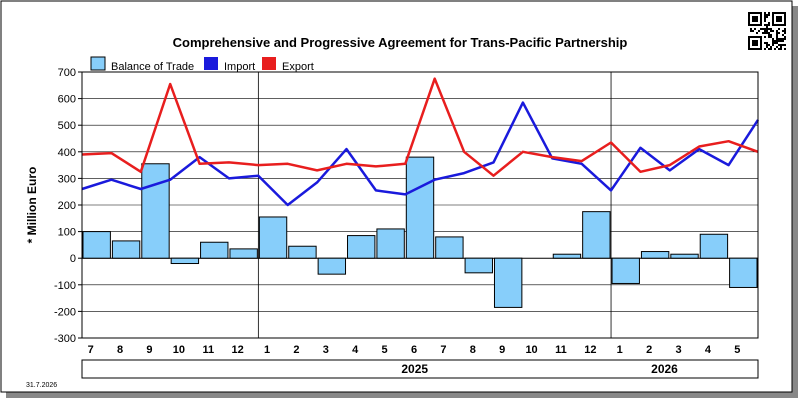  I want to click on date-stamp: 31.7.2026, so click(41, 385).